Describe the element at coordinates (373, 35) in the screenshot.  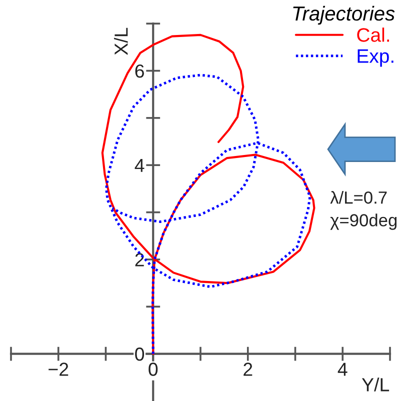
I see `legend-label: Cal.` at that location.